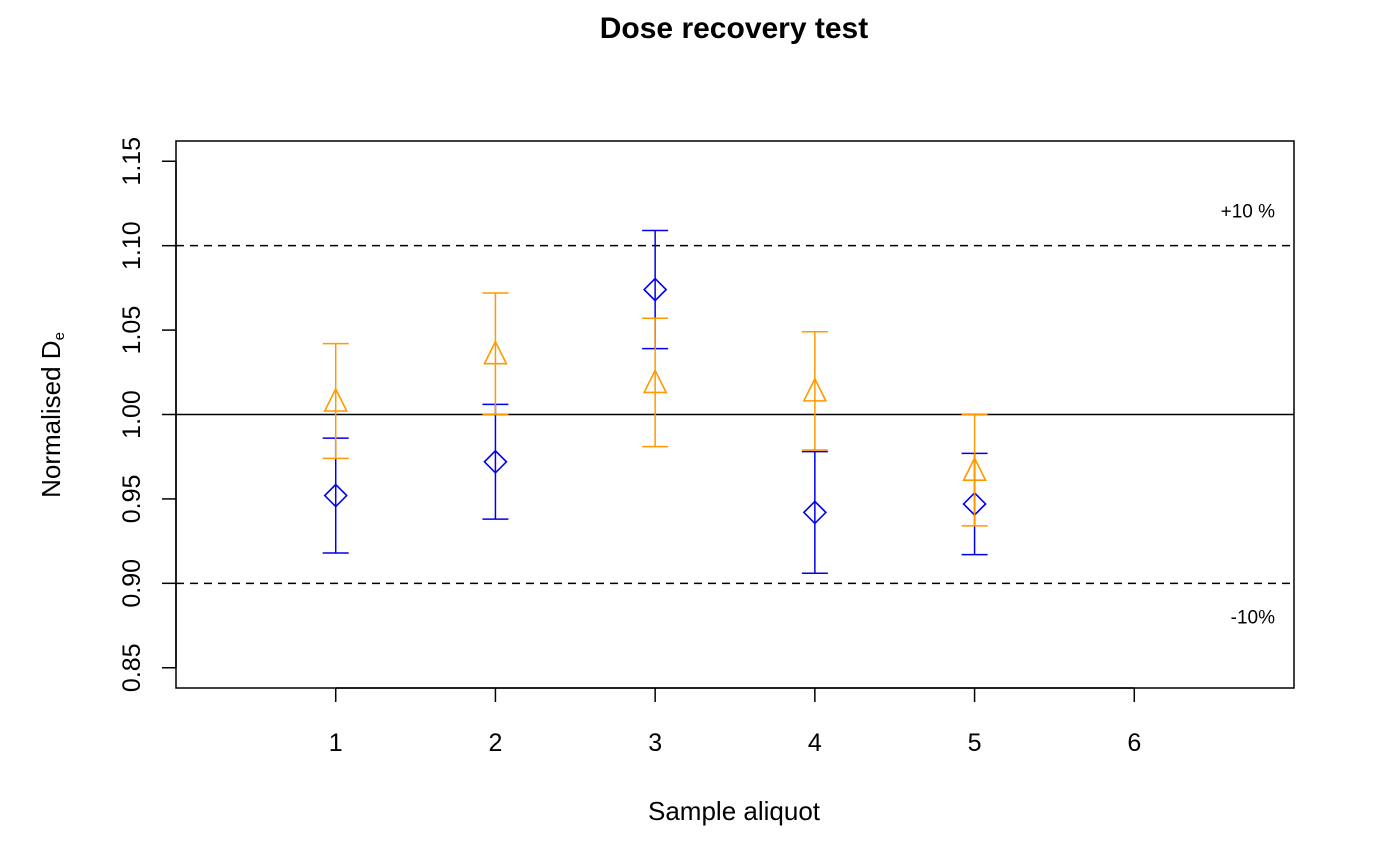 This screenshot has height=865, width=1400. I want to click on y-tick-label-4: 1.05, so click(132, 330).